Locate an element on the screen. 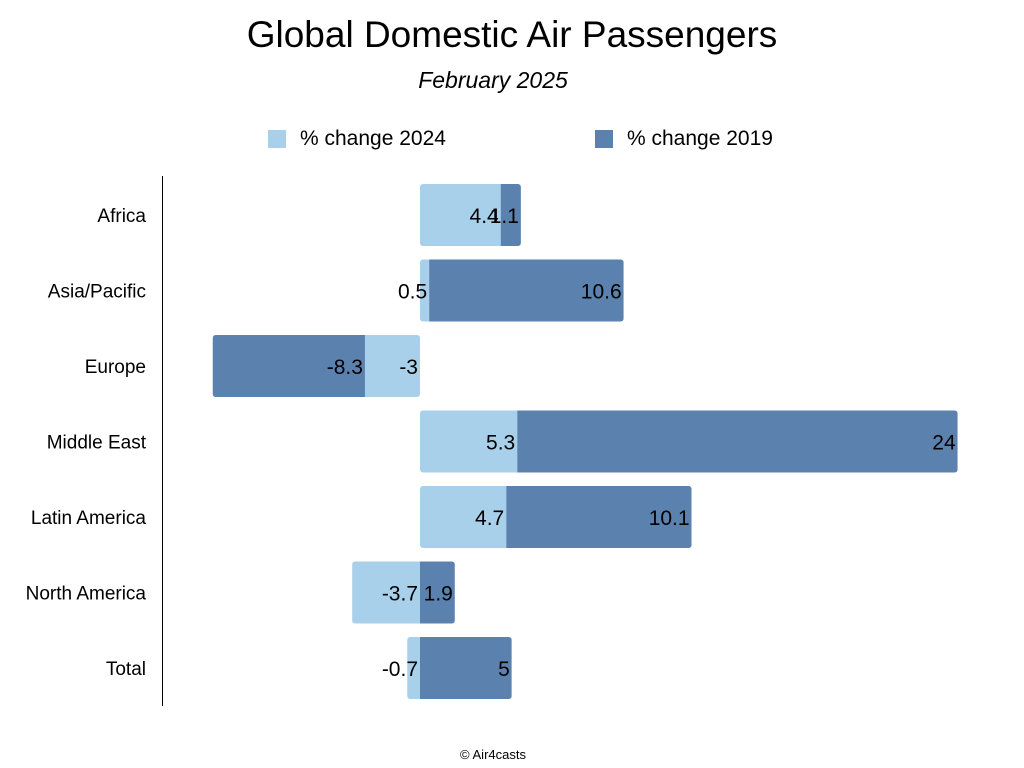  bar-north-america-series-2019 is located at coordinates (437, 592).